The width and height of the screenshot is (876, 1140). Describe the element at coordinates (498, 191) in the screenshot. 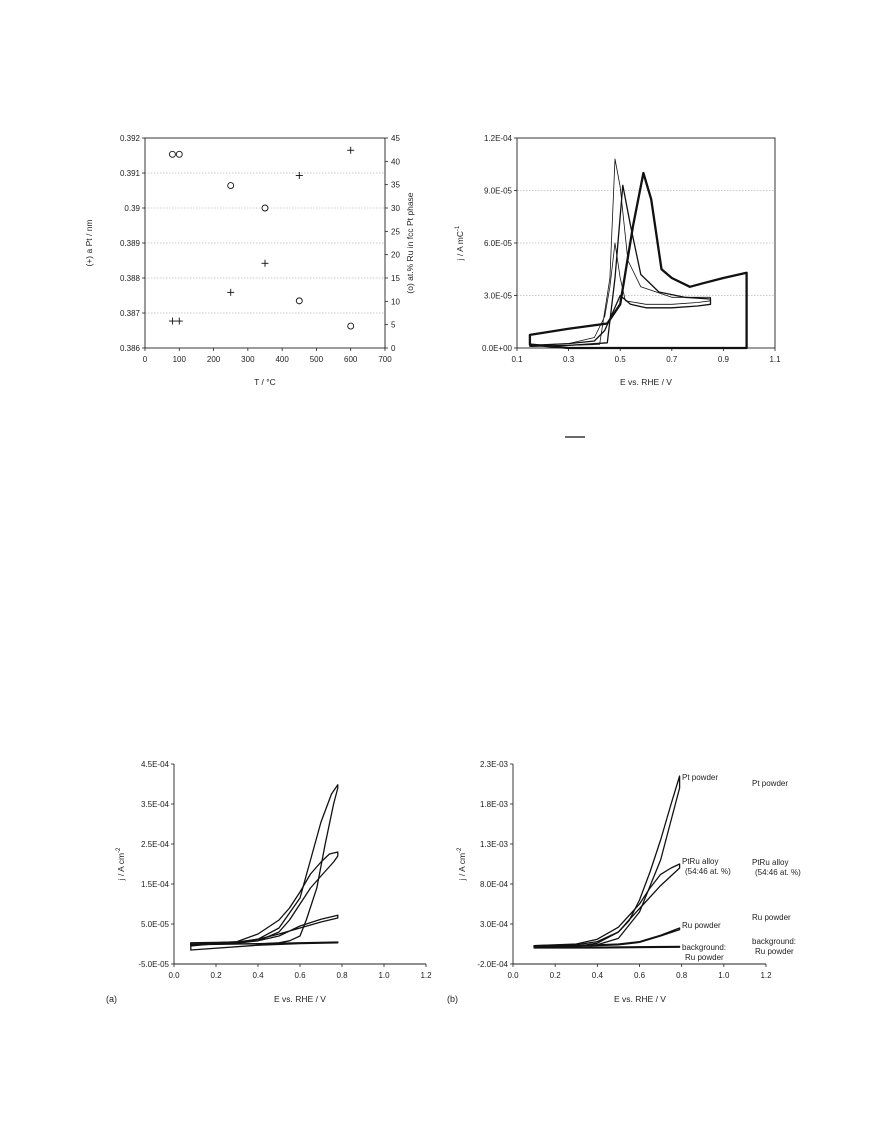

I see `y-tick-label: 9.0E-05` at that location.